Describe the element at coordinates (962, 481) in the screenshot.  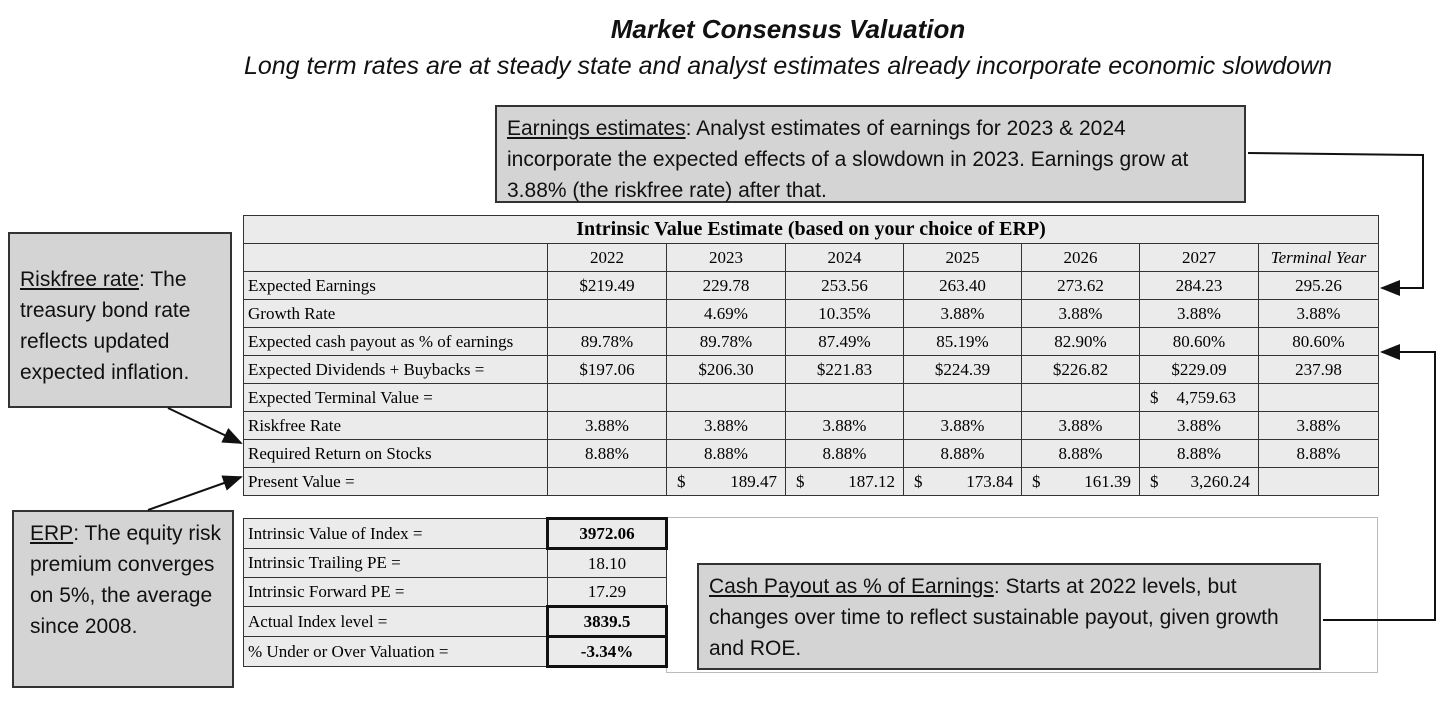
I see `cell: $173.84` at that location.